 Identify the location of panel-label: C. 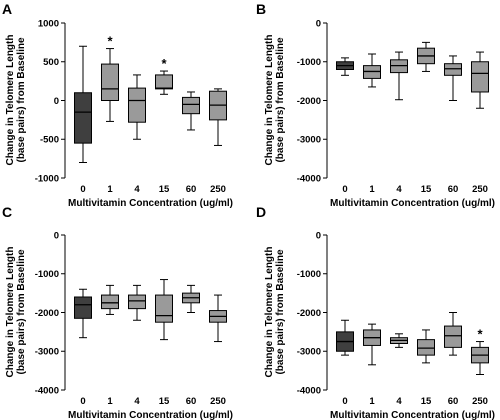
(7, 212).